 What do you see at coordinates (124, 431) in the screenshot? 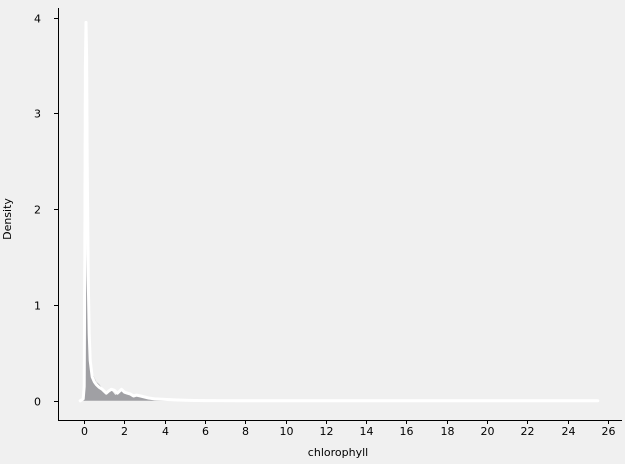
I see `x-tick-label: 2` at bounding box center [124, 431].